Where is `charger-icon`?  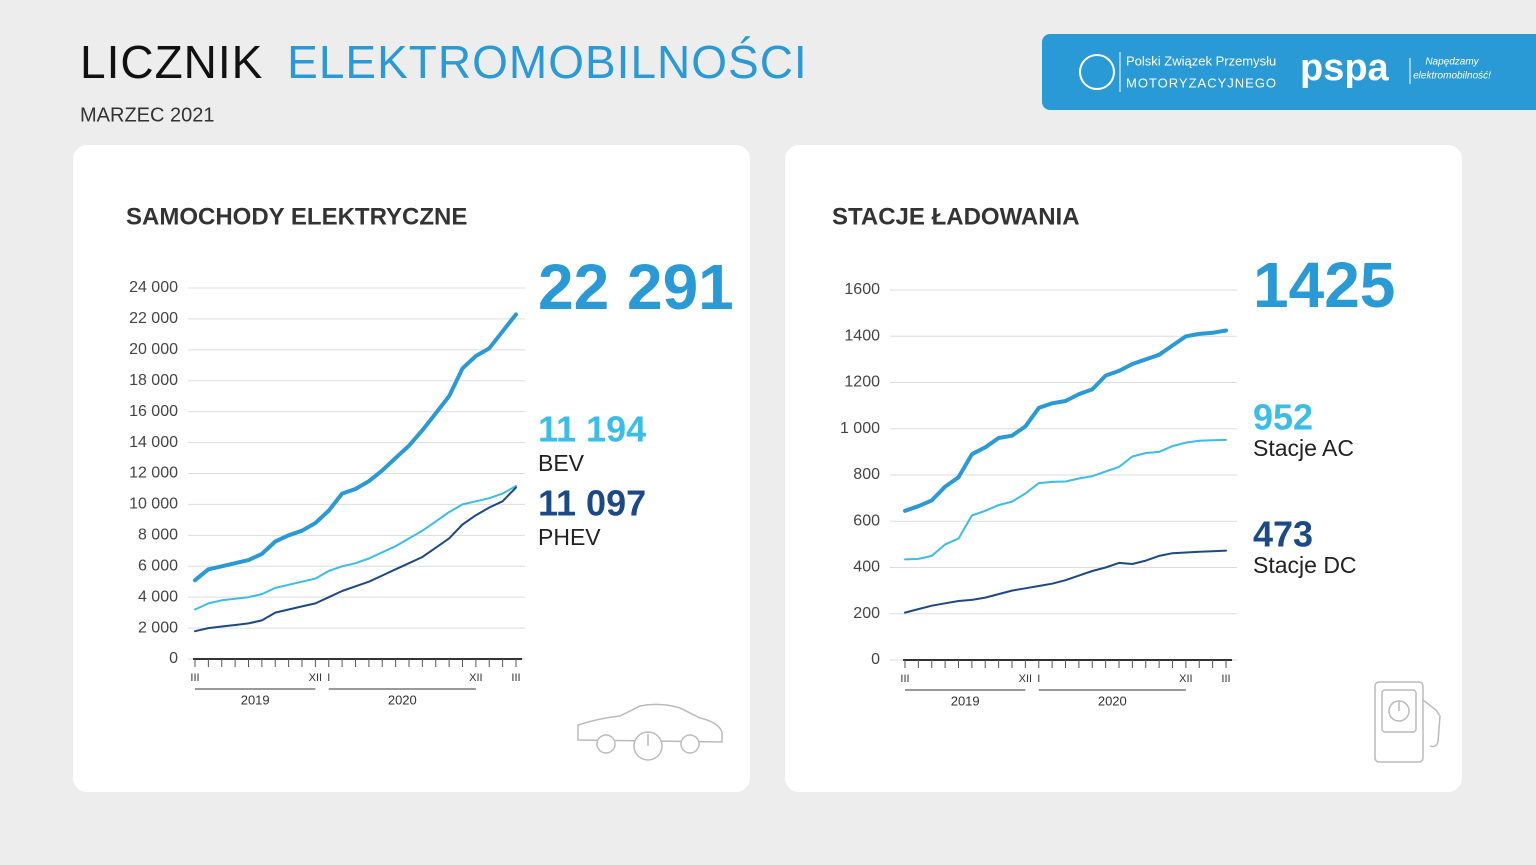 charger-icon is located at coordinates (1407, 722).